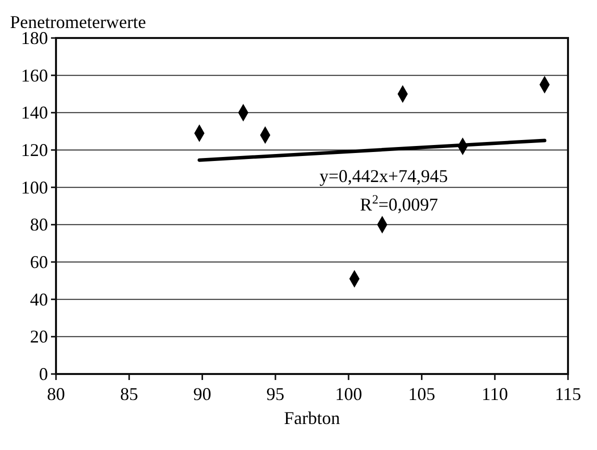  What do you see at coordinates (275, 394) in the screenshot?
I see `x-tick-label: 95` at bounding box center [275, 394].